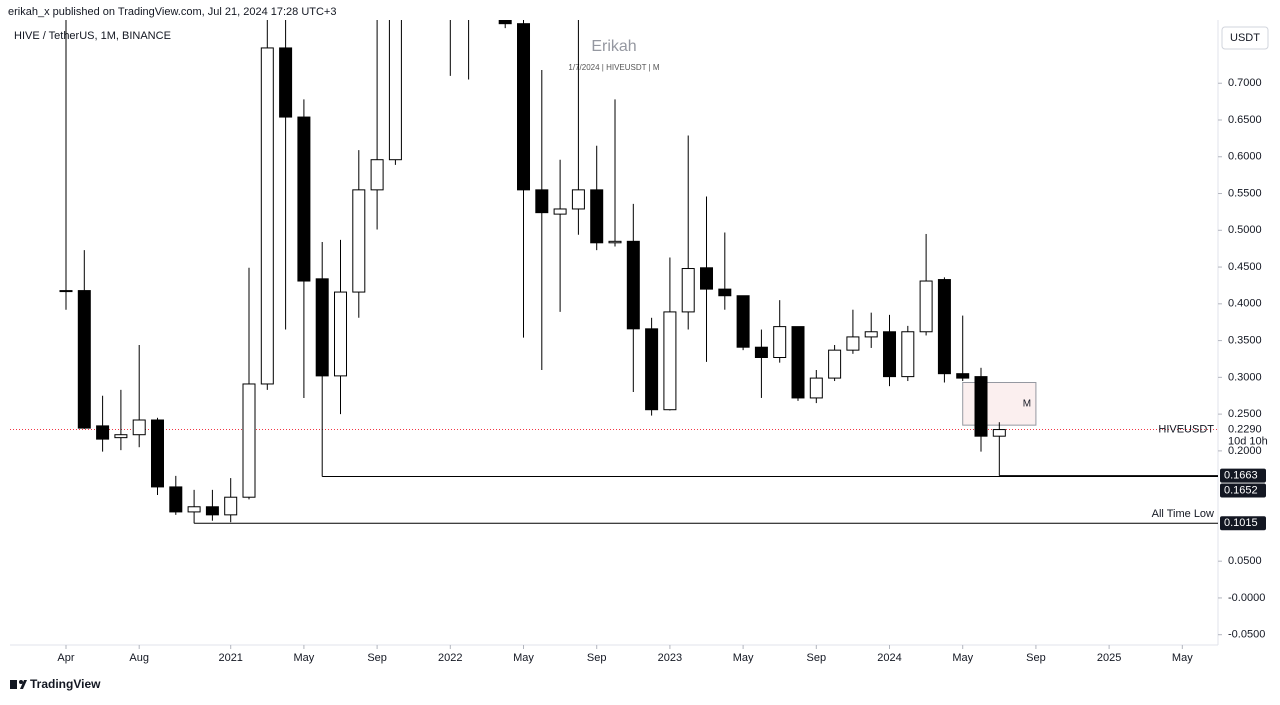  I want to click on y-tick-label: 0.4500, so click(1245, 267).